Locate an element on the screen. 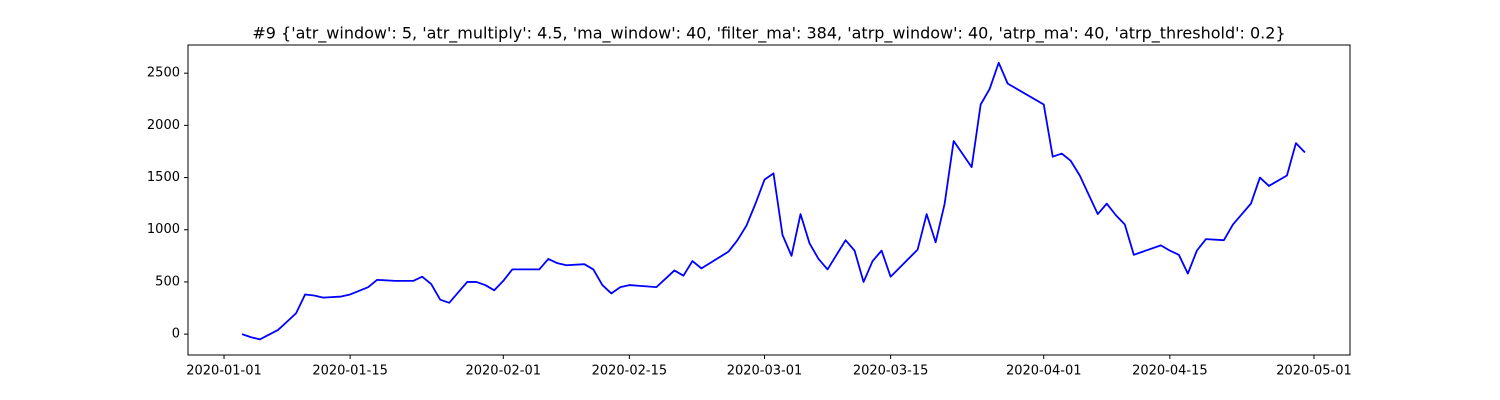 The width and height of the screenshot is (1500, 400). x-tick-label: 2020-03-15 is located at coordinates (891, 371).